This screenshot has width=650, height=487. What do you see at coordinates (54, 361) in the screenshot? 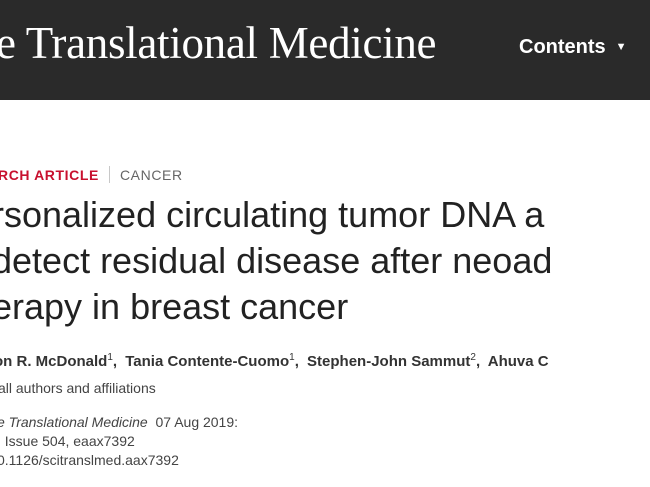
I see `author-link: on R. McDonald` at bounding box center [54, 361].